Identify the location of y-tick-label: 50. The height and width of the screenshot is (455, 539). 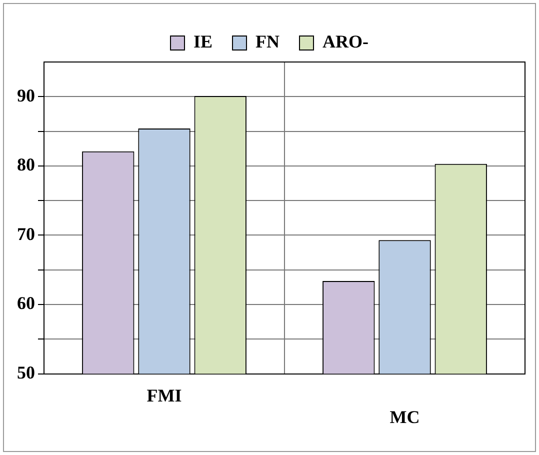
(26, 372).